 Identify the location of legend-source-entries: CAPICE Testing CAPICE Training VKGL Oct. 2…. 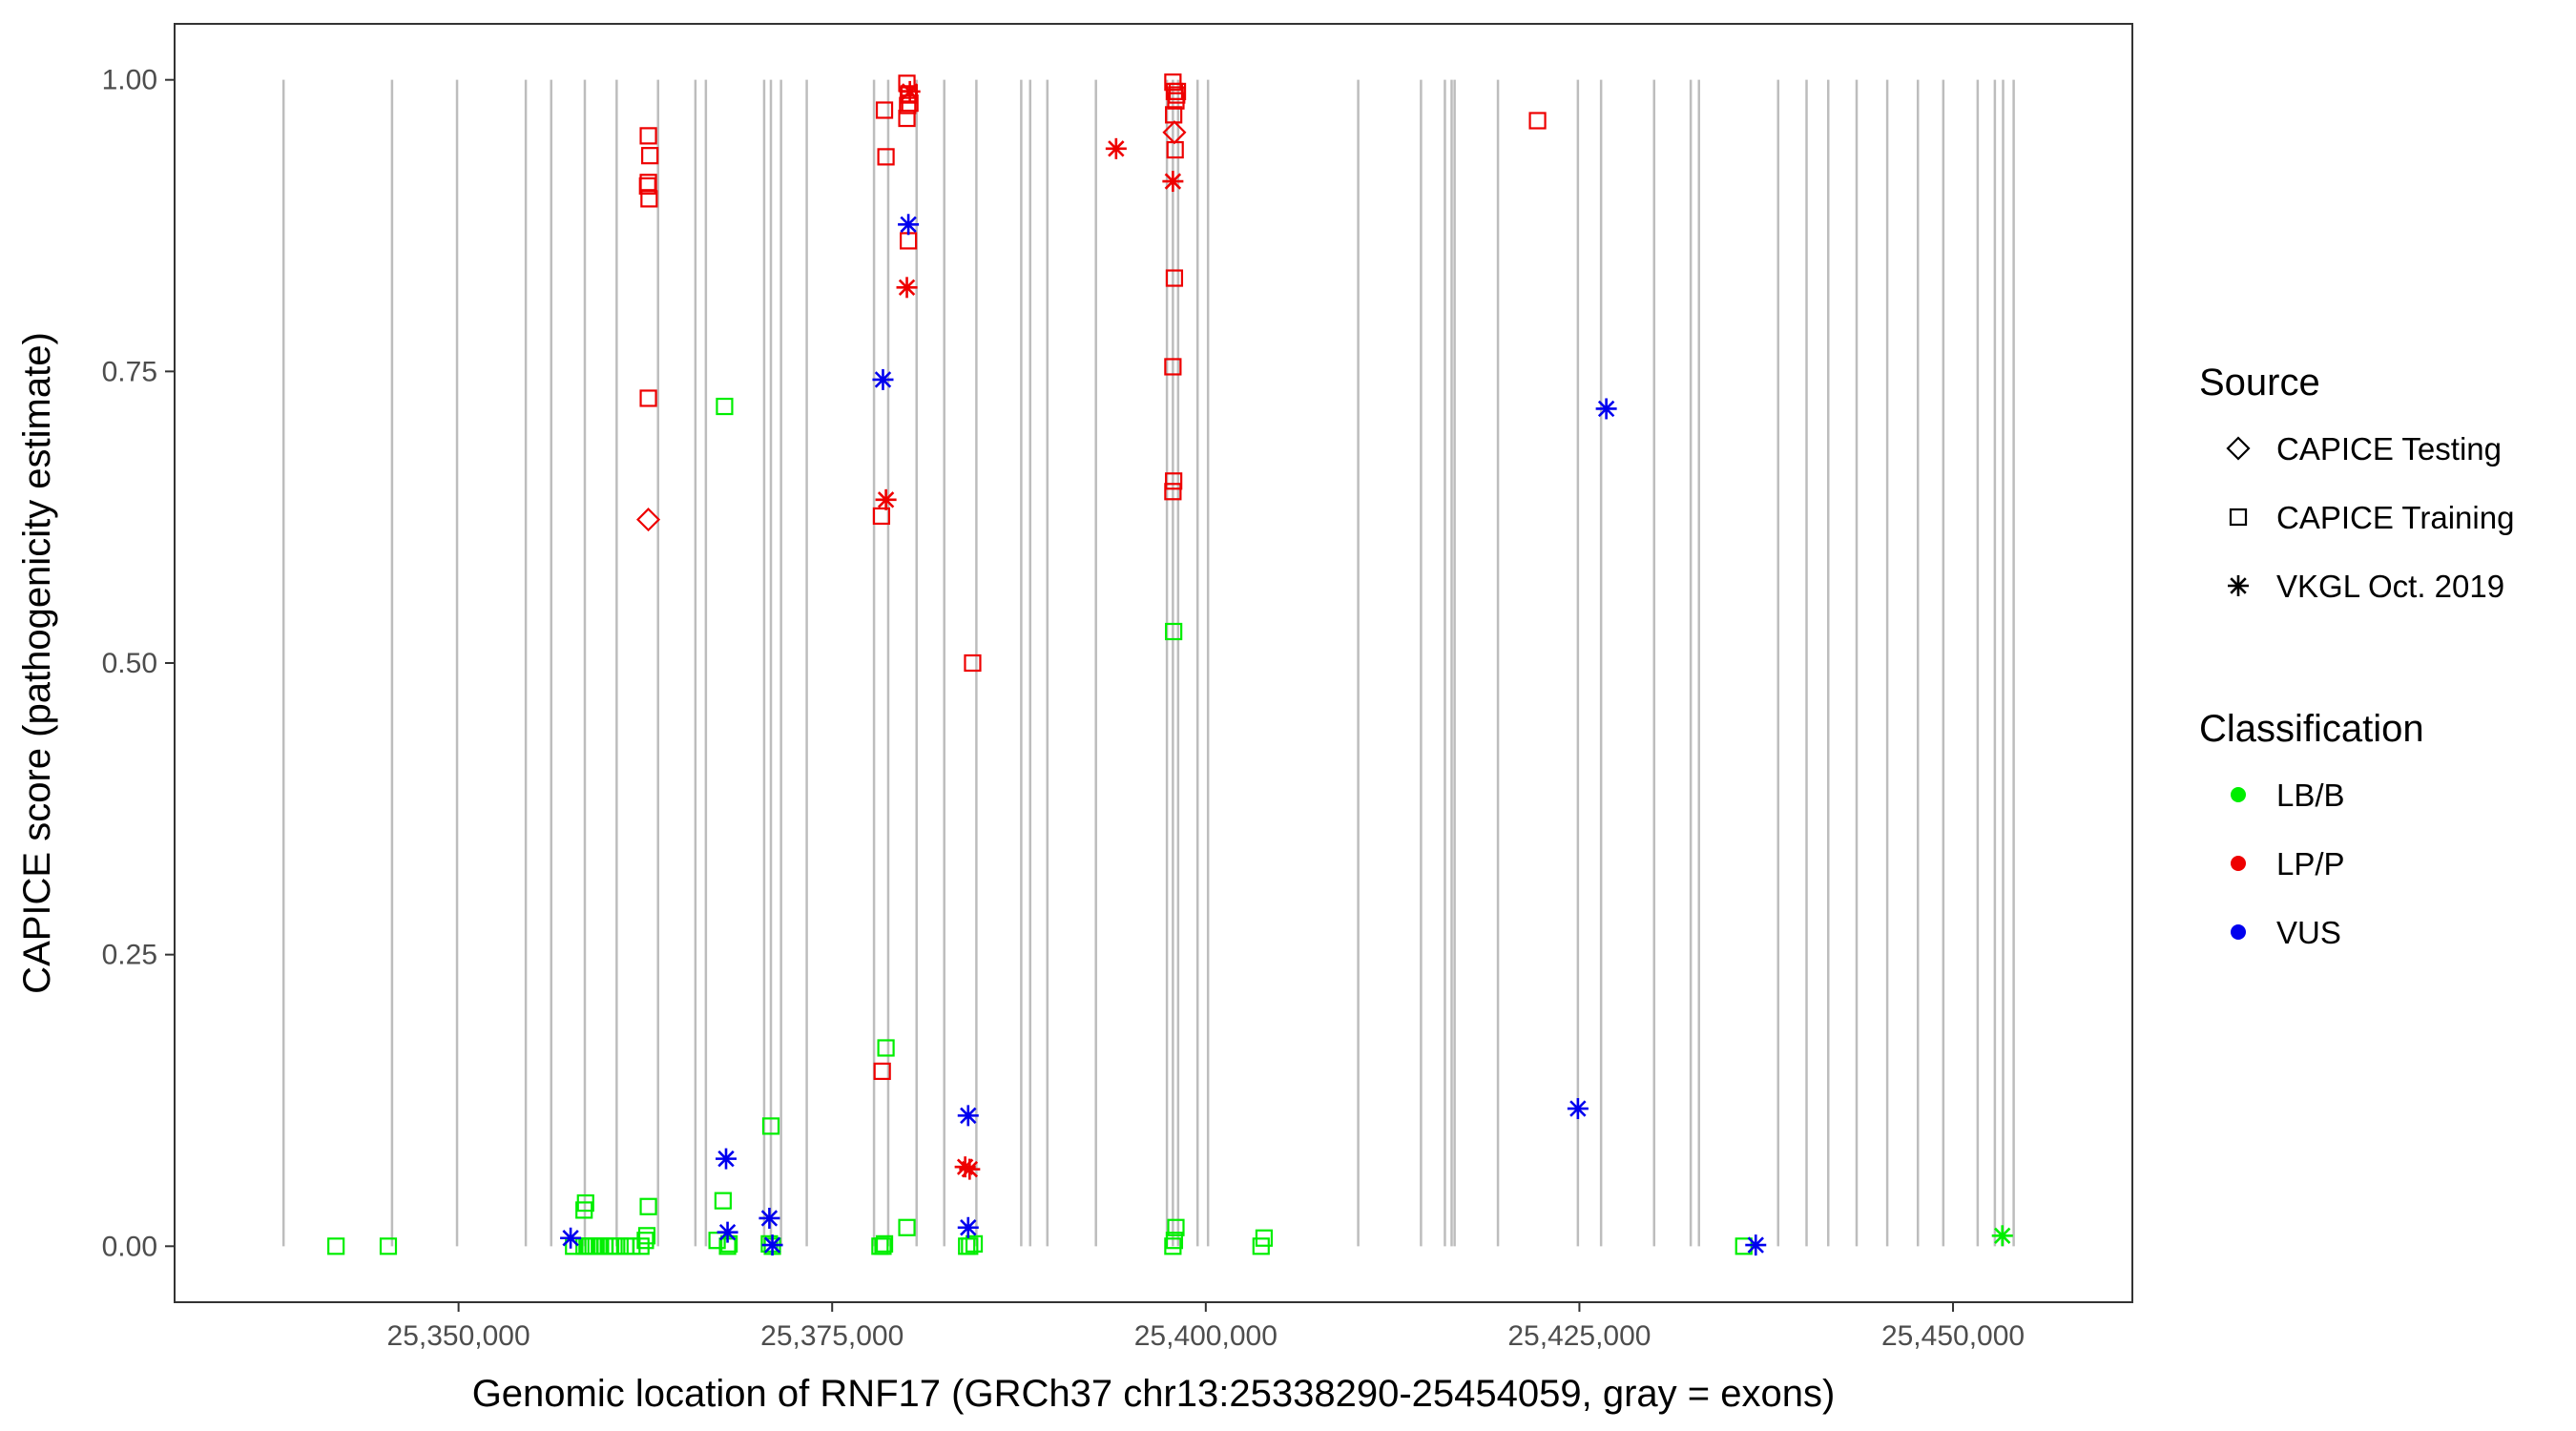
(2370, 517).